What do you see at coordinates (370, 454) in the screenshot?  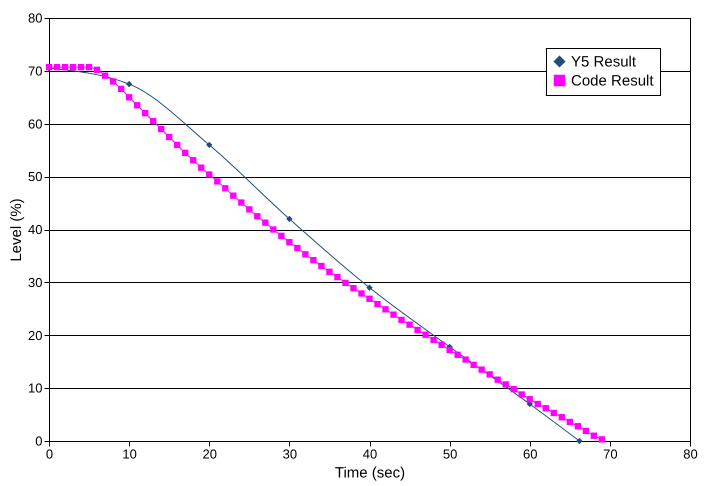 I see `x-tick-label: 40` at bounding box center [370, 454].